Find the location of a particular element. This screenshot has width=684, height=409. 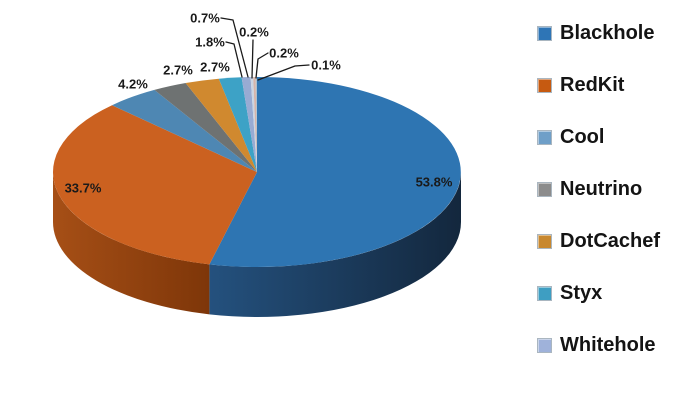

slice-label-styx: 1.8% is located at coordinates (210, 42).